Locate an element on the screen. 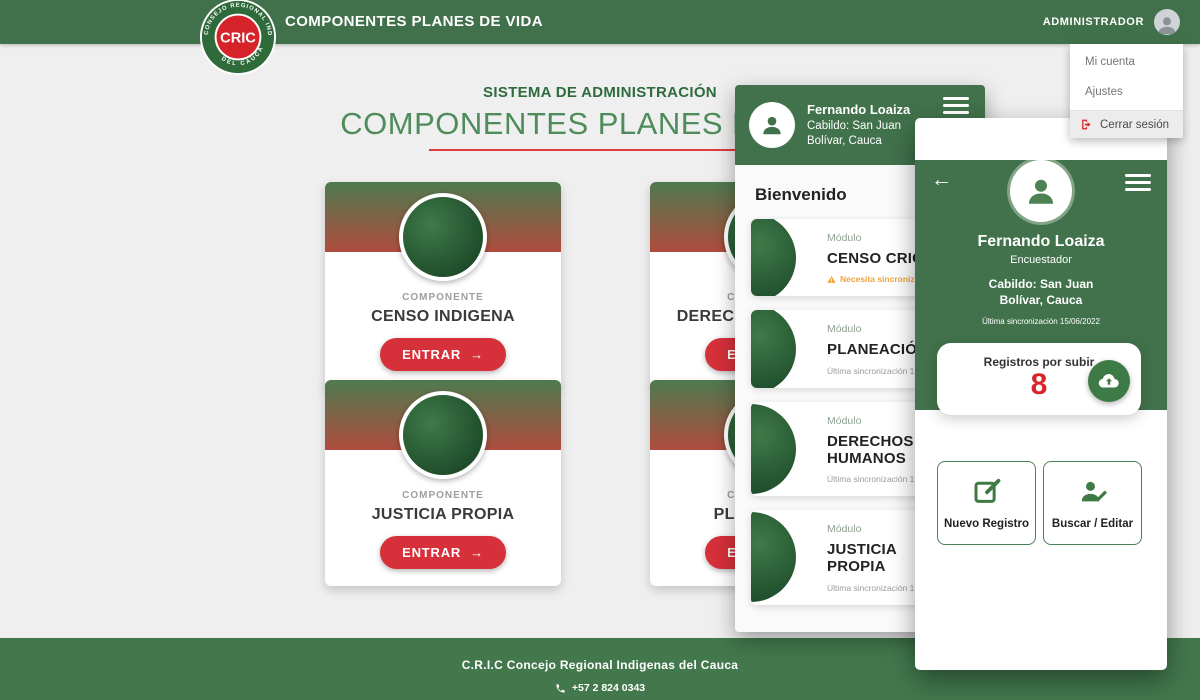 This screenshot has width=1200, height=700. profile-cabildo: Cabildo: San Juan Bolívar, Cauca is located at coordinates (1041, 292).